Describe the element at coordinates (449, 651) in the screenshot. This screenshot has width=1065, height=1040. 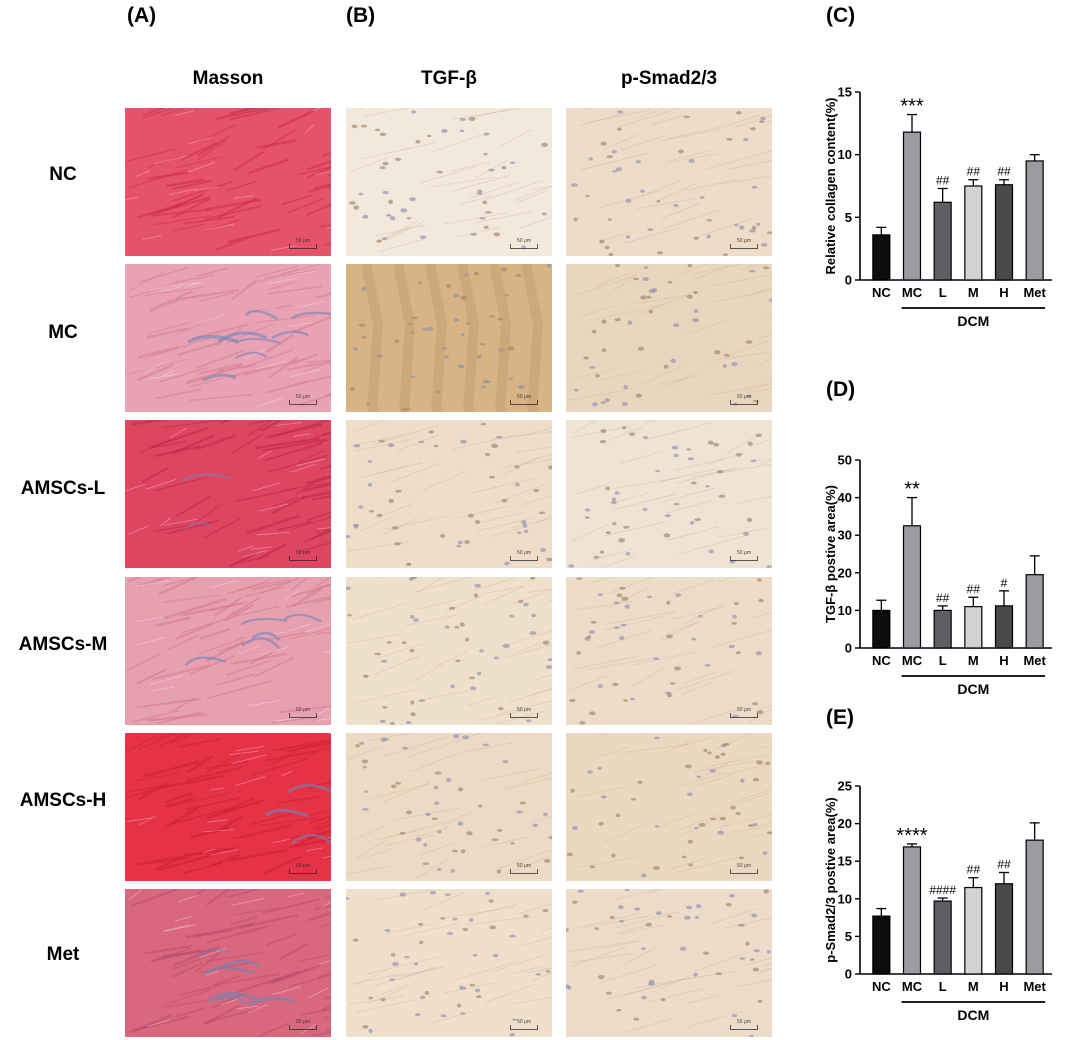
I see `micrograph-tgf-amscs-m: 50 μm` at that location.